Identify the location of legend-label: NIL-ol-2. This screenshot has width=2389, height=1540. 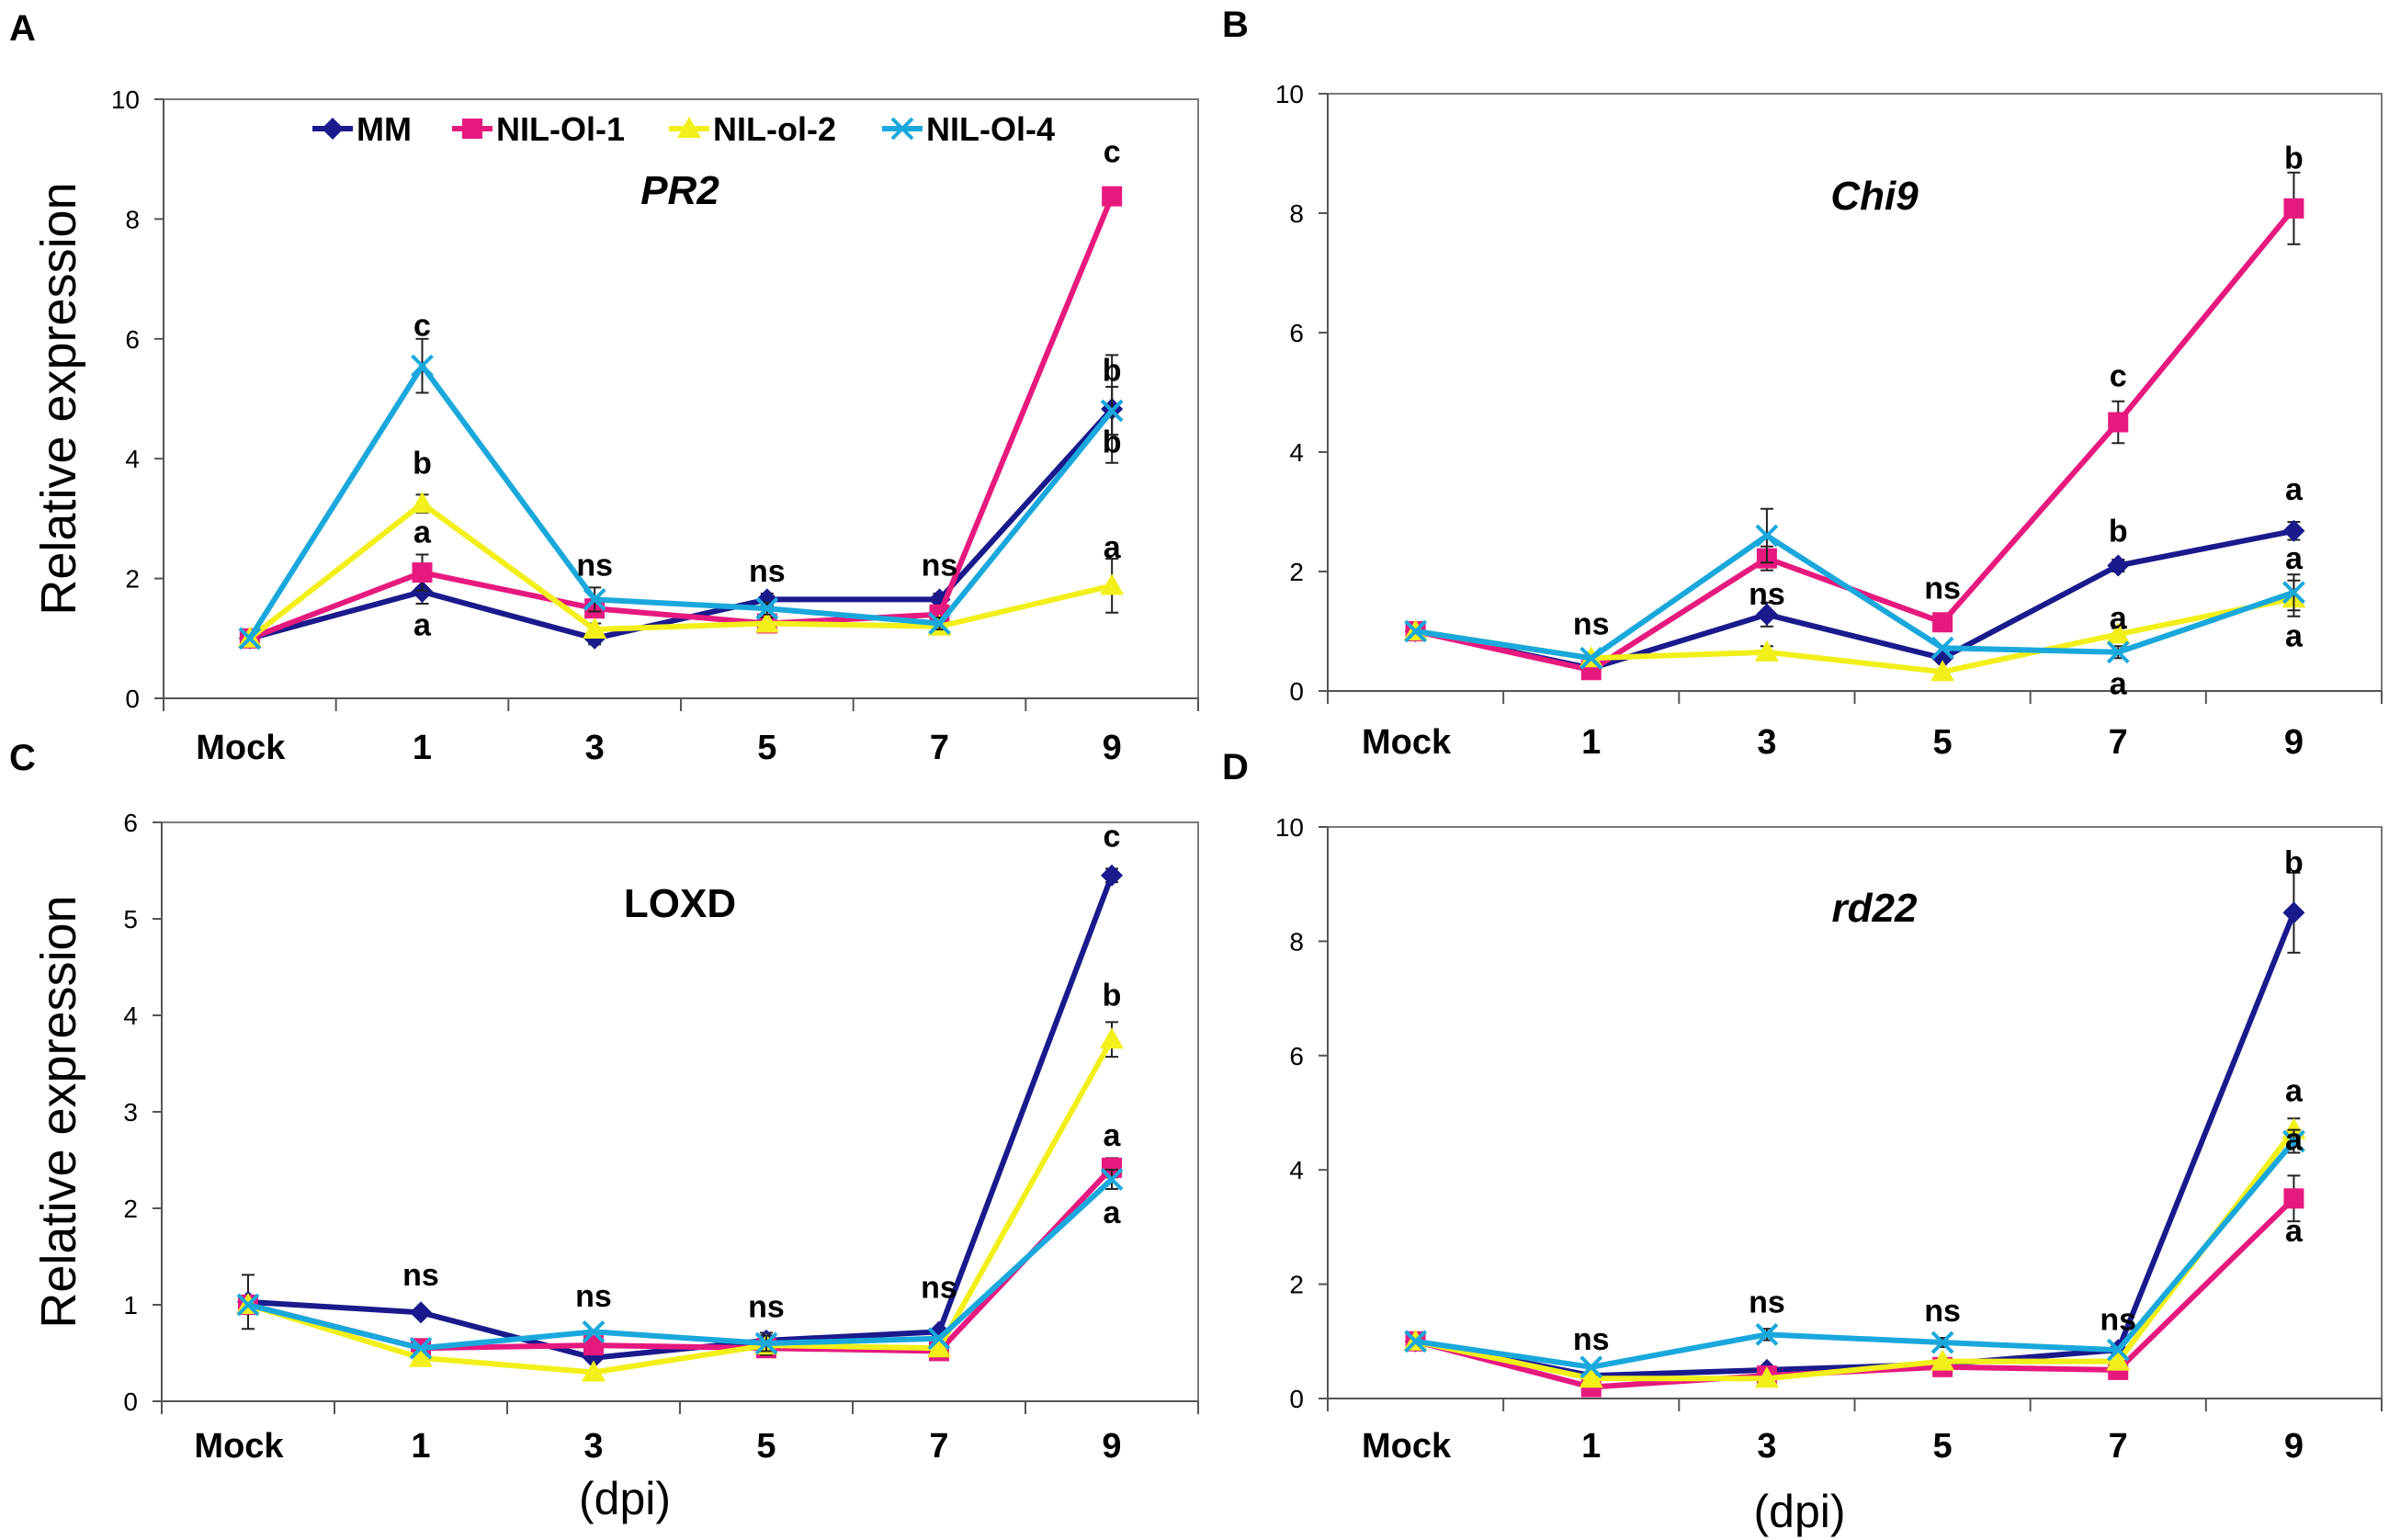
(775, 129).